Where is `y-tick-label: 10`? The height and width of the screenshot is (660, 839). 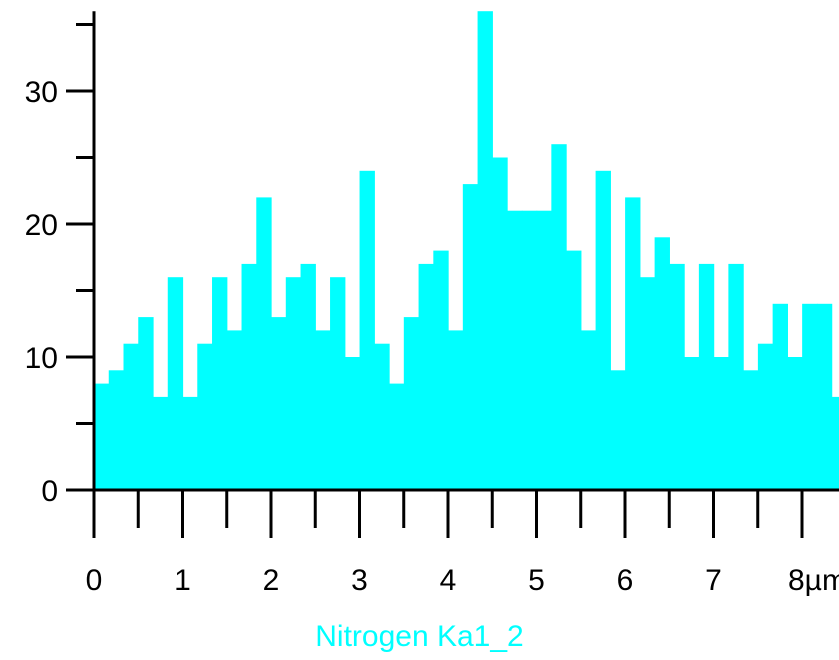
y-tick-label: 10 is located at coordinates (41, 358).